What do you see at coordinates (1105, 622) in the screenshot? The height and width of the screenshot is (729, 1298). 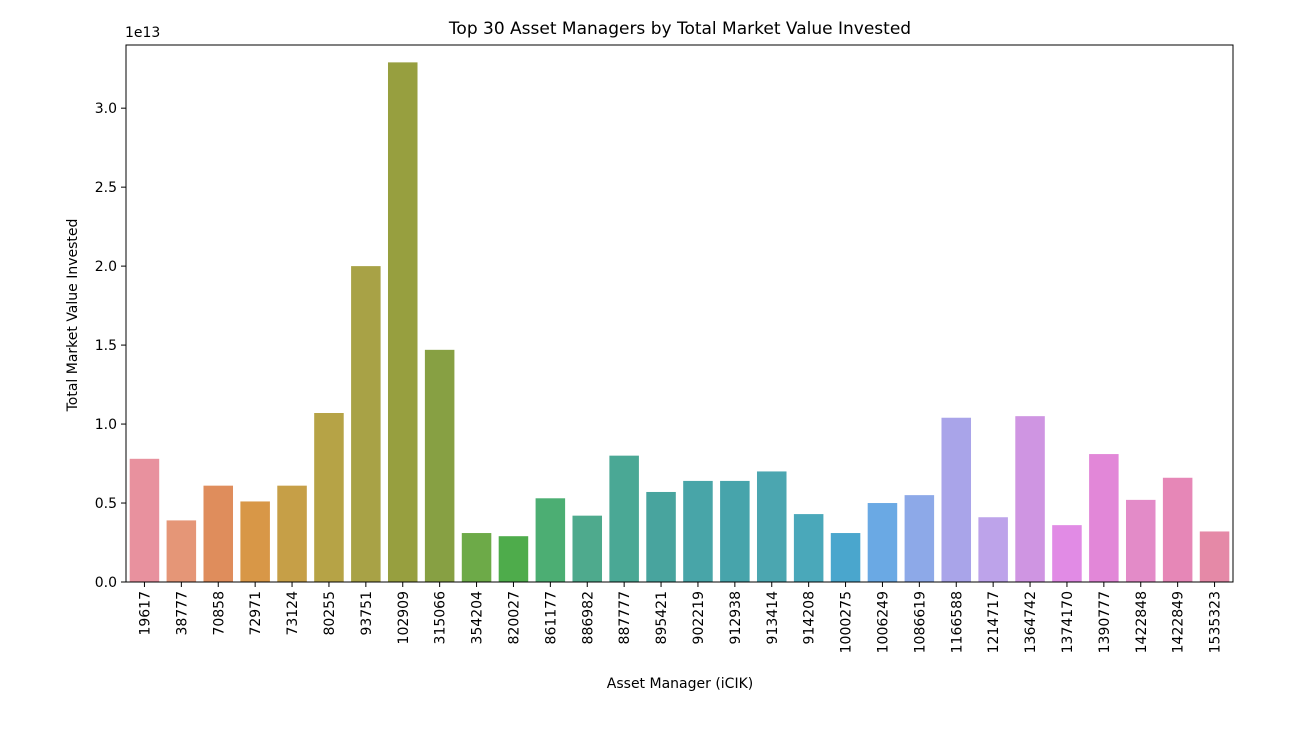 I see `x-tick-label-1390777: 1390777` at bounding box center [1105, 622].